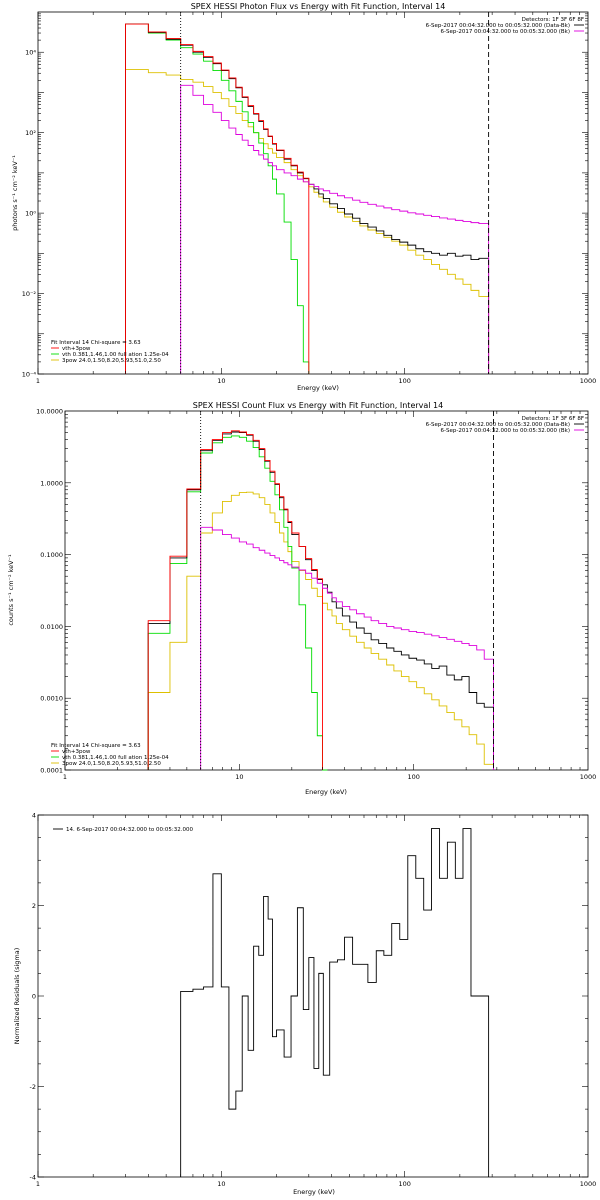  What do you see at coordinates (15, 193) in the screenshot?
I see `photon-flux-y-axis-label: photons s⁻¹ cm⁻² keV⁻¹` at bounding box center [15, 193].